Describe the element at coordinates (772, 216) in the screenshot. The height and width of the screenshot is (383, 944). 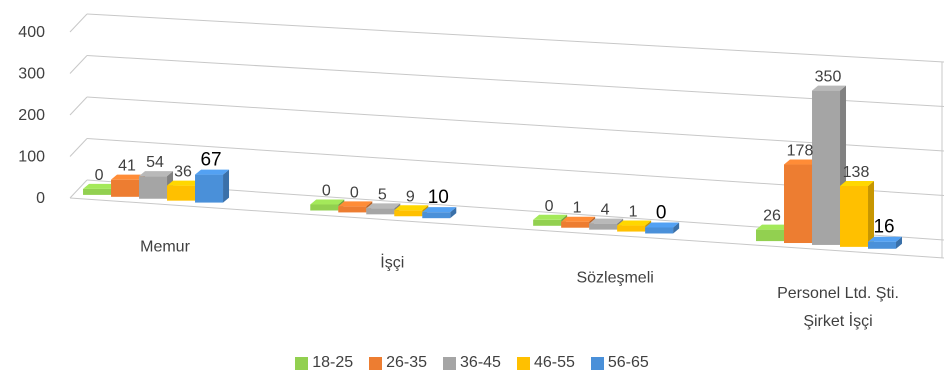
I see `data-label: 26` at that location.